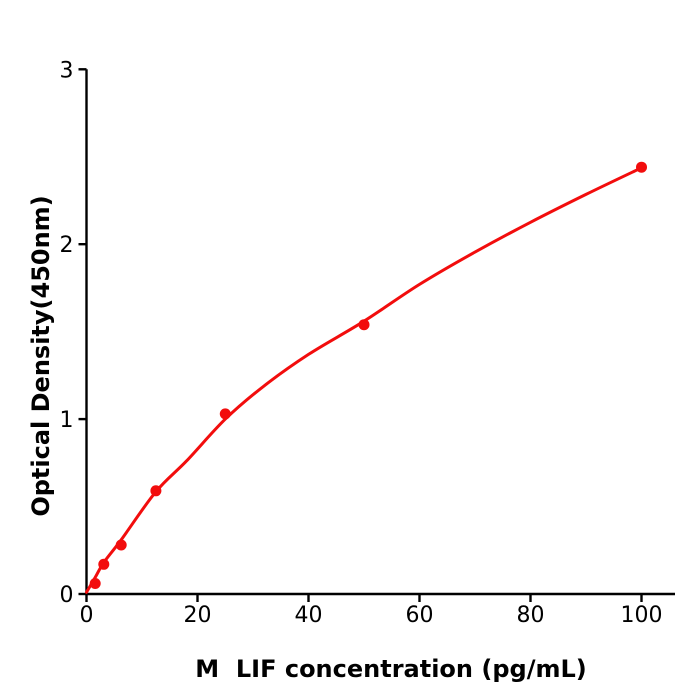 The image size is (700, 700). What do you see at coordinates (67, 70) in the screenshot?
I see `y-tick-label: 3` at bounding box center [67, 70].